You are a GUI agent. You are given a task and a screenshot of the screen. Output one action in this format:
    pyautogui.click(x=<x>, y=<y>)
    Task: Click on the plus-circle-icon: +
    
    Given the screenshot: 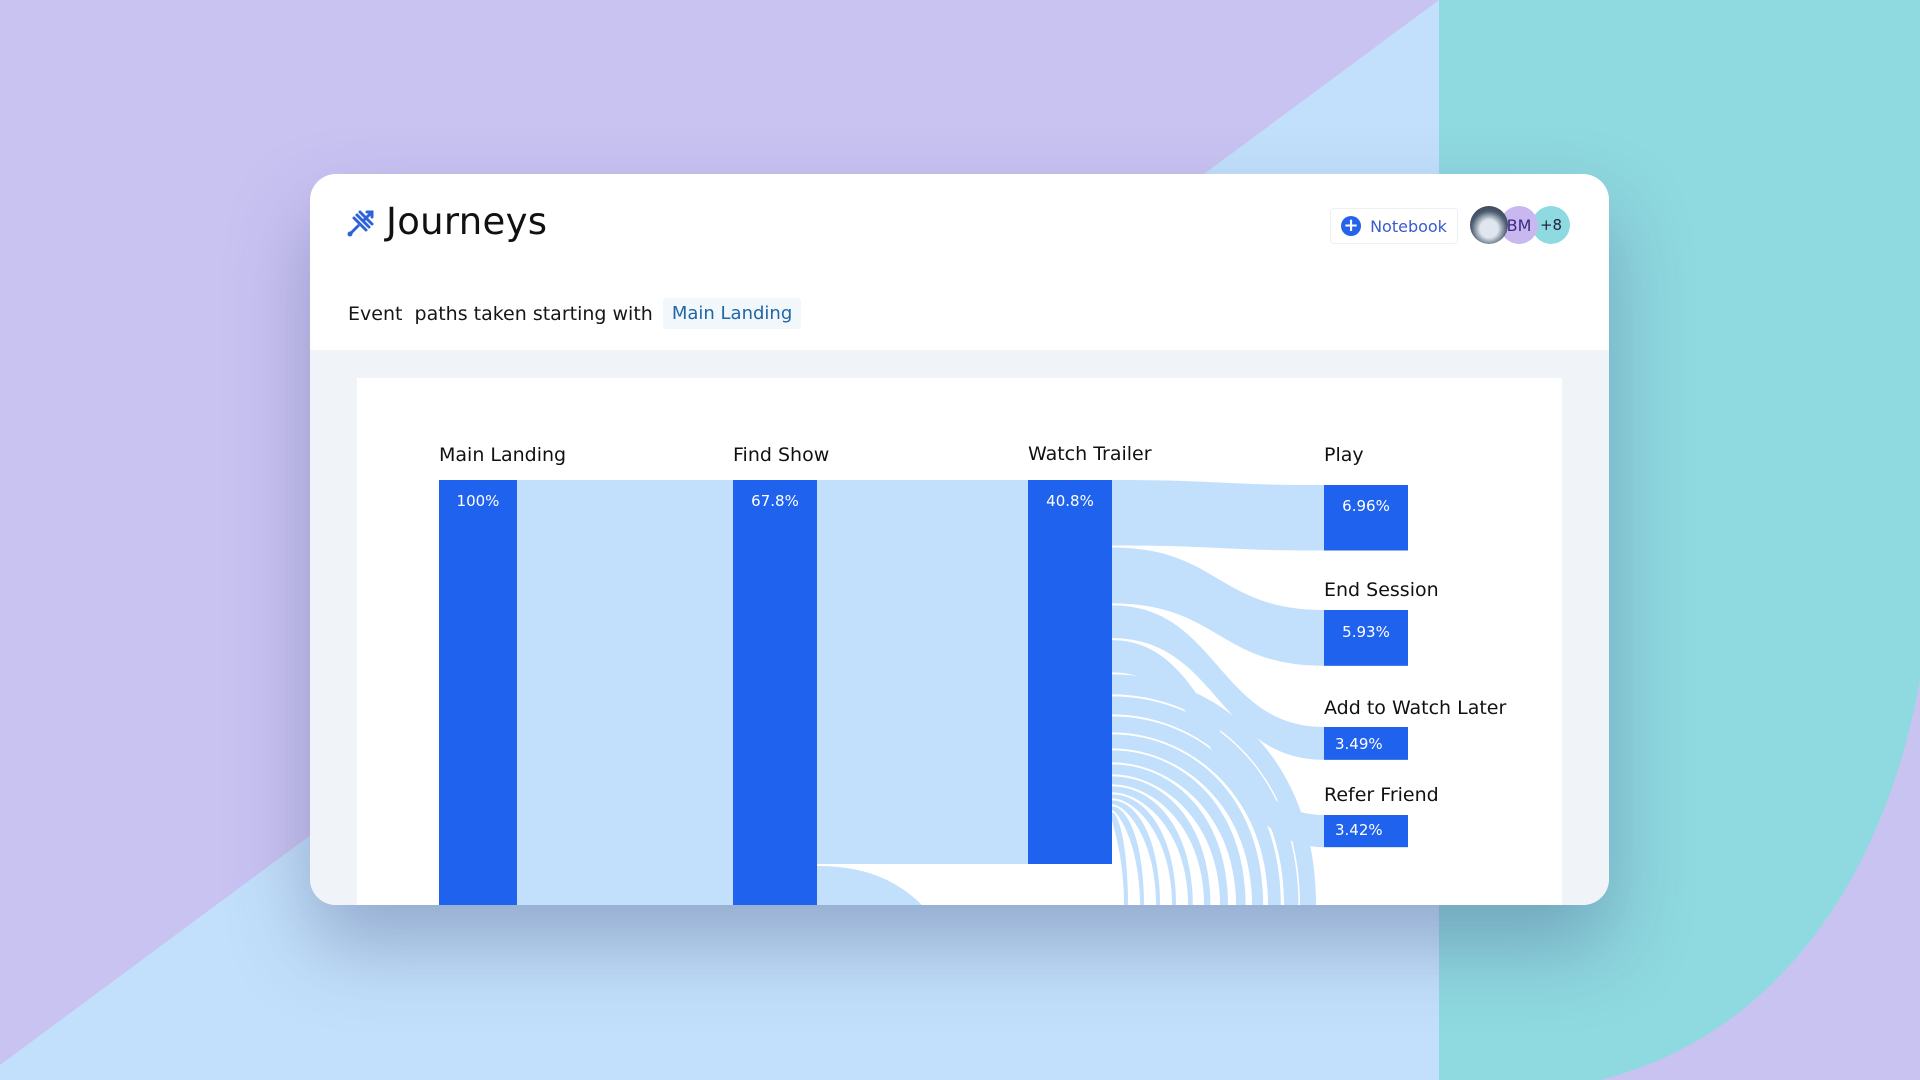 What is the action you would take?
    pyautogui.click(x=1351, y=226)
    